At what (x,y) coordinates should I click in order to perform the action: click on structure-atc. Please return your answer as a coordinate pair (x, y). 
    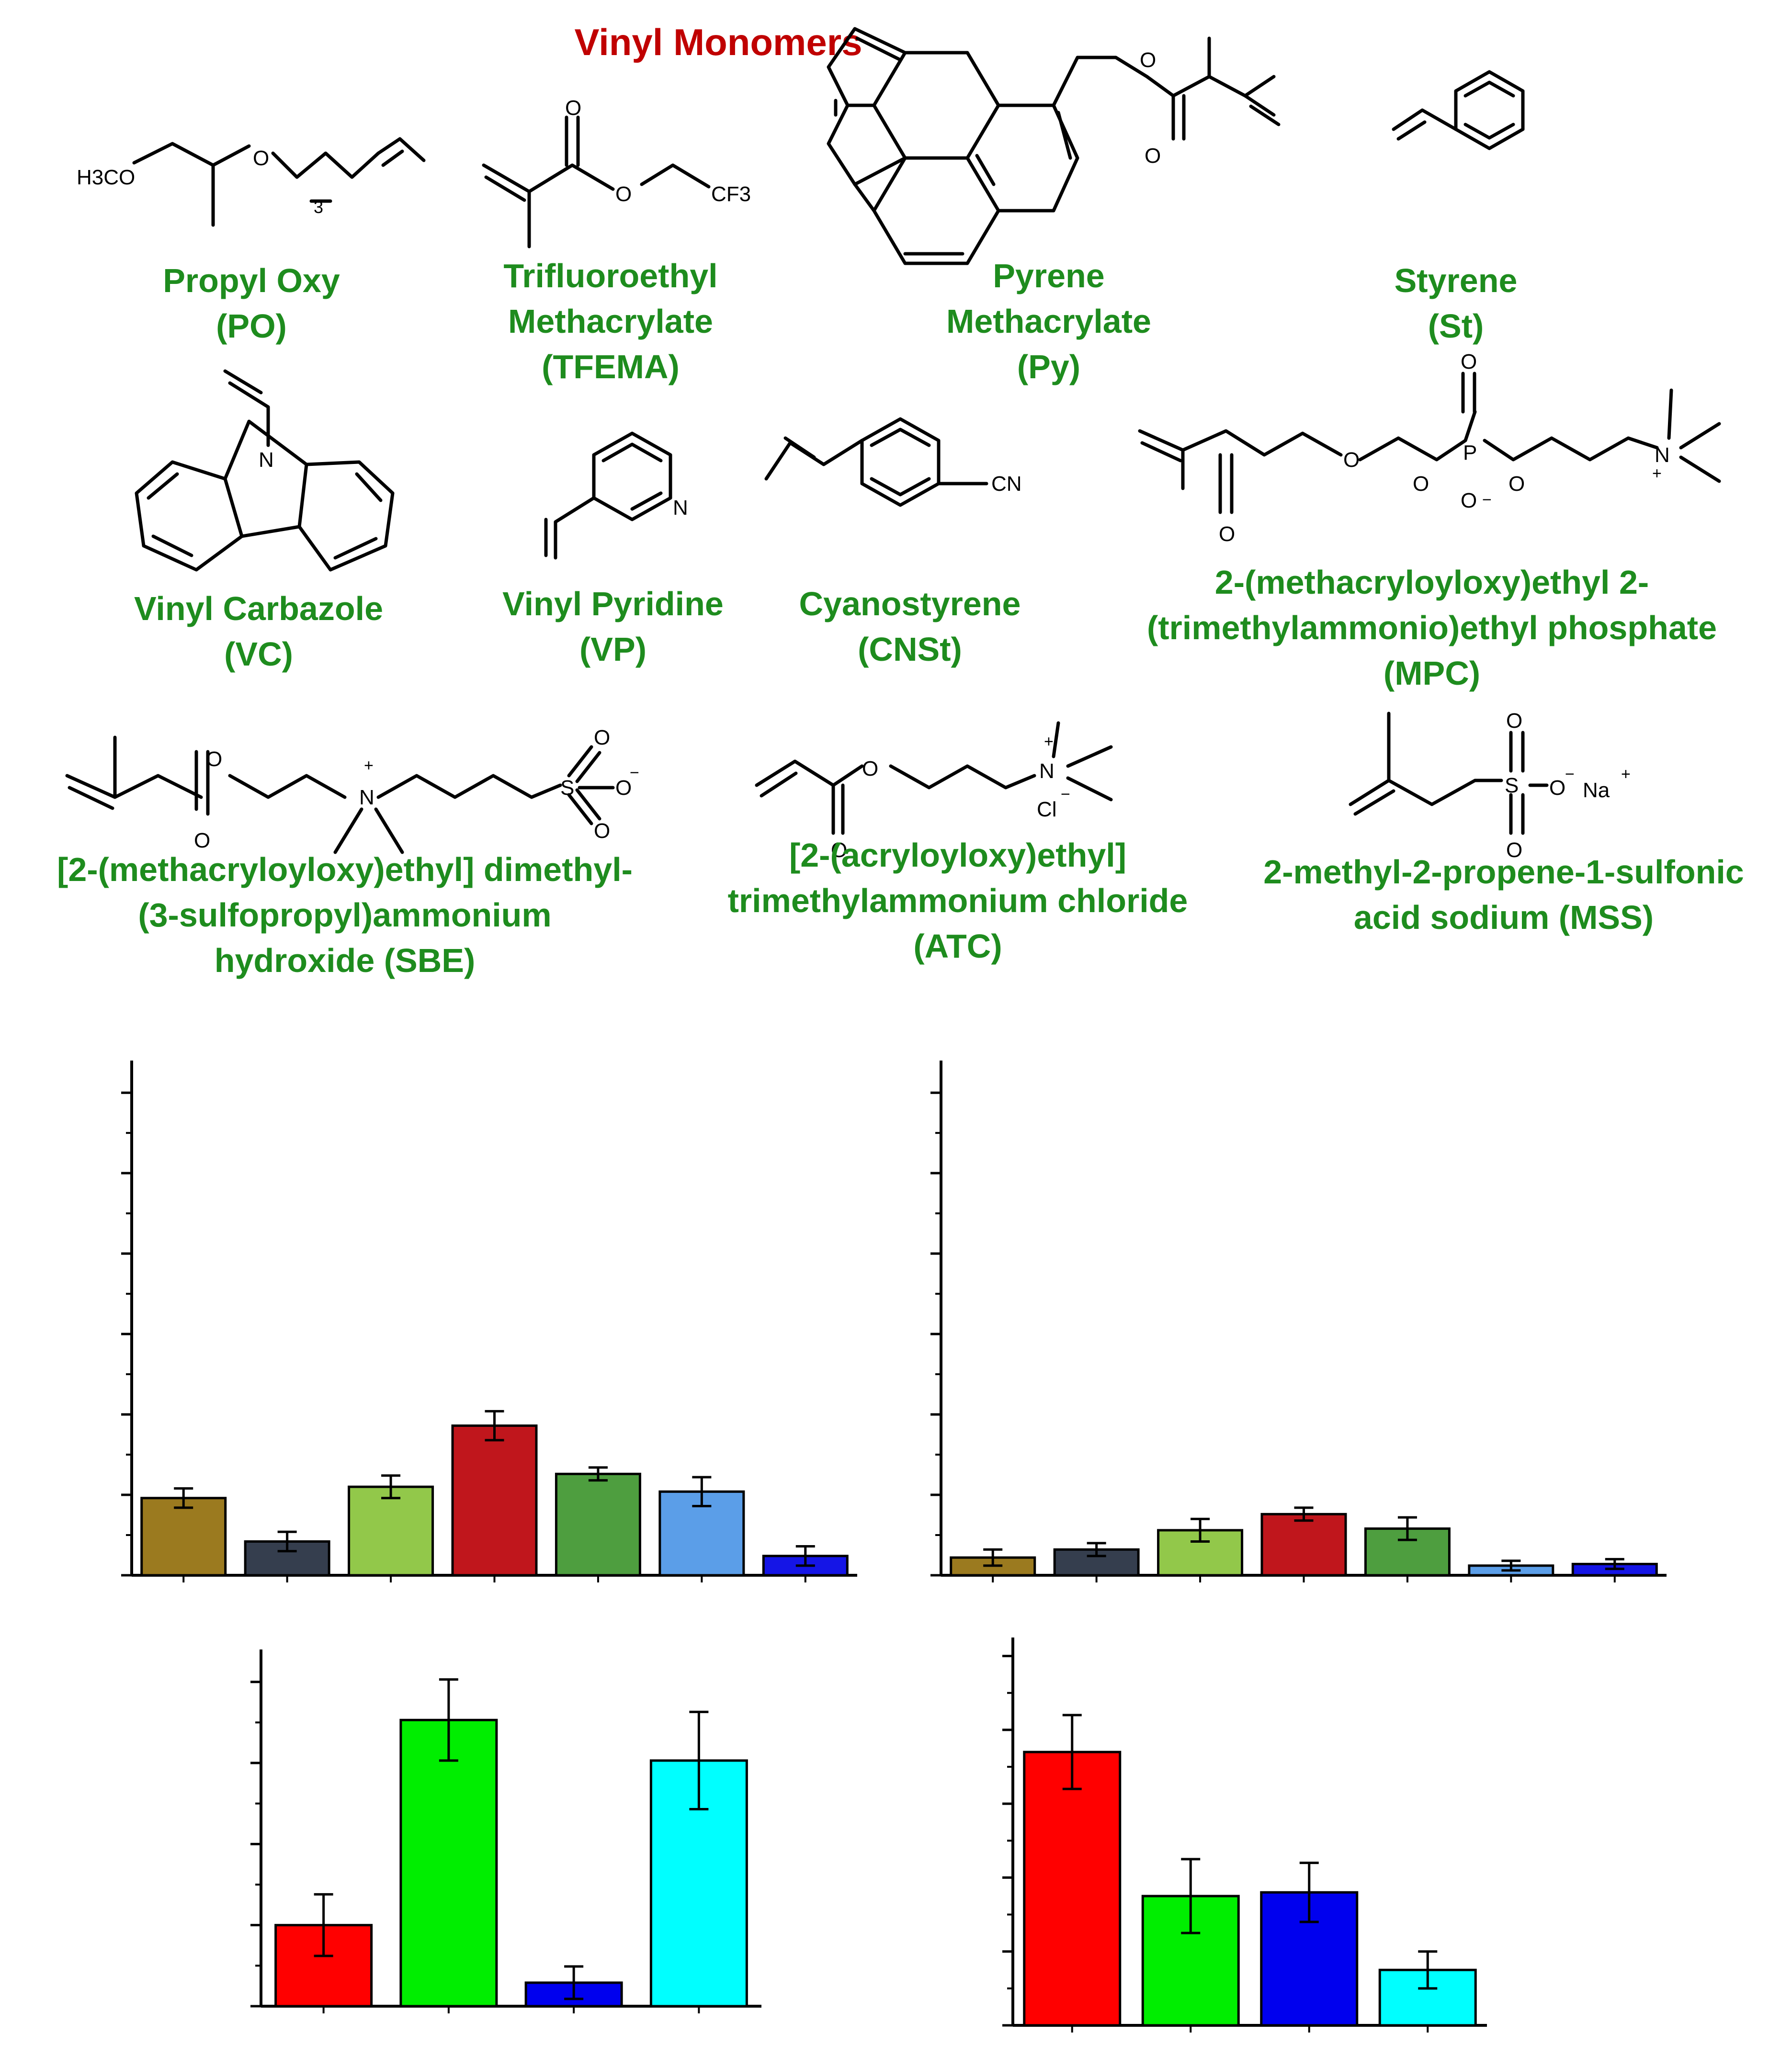
    Looking at the image, I should click on (934, 778).